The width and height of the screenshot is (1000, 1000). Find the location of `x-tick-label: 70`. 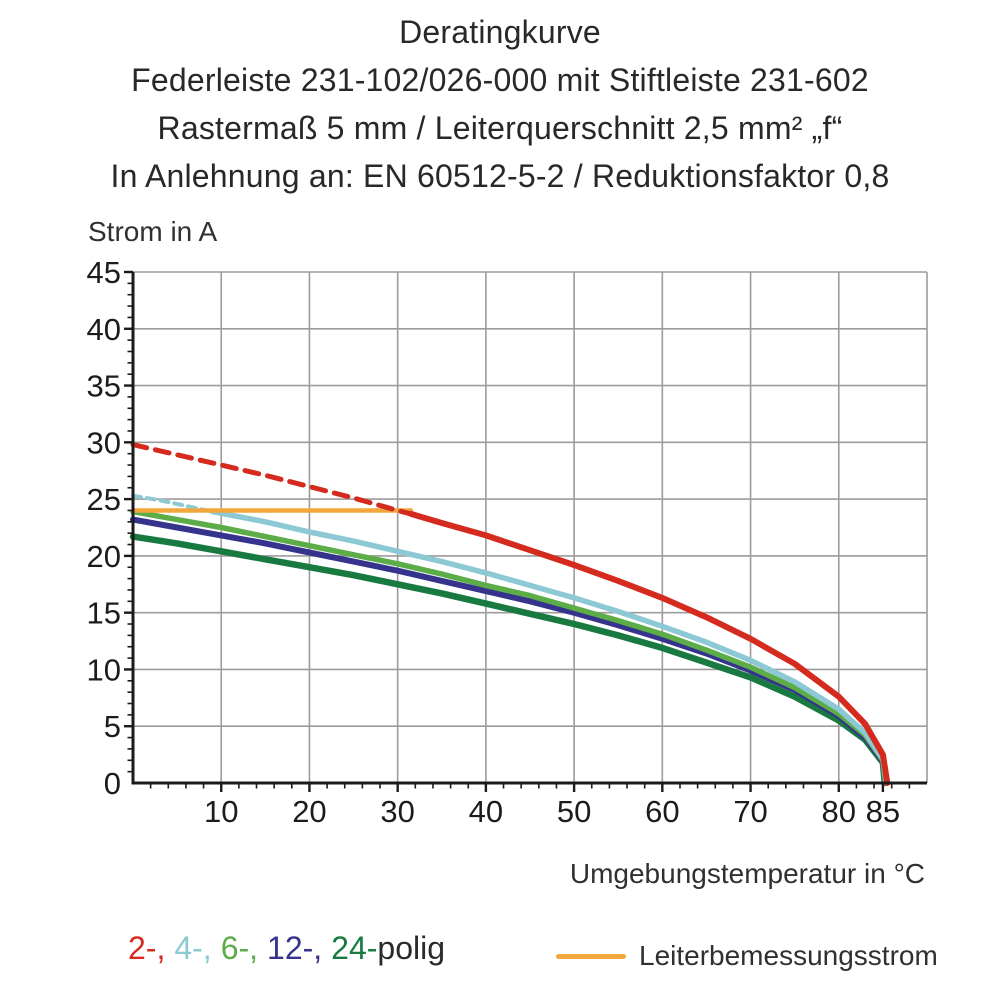

x-tick-label: 70 is located at coordinates (750, 811).